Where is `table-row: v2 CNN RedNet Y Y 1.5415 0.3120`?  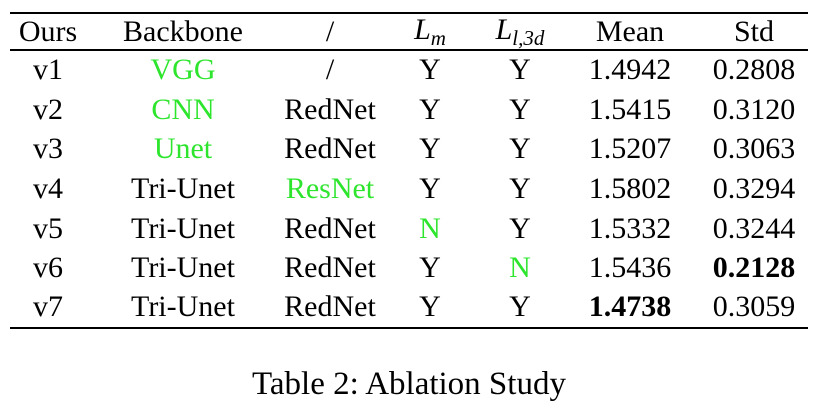
table-row: v2 CNN RedNet Y Y 1.5415 0.3120 is located at coordinates (409, 110).